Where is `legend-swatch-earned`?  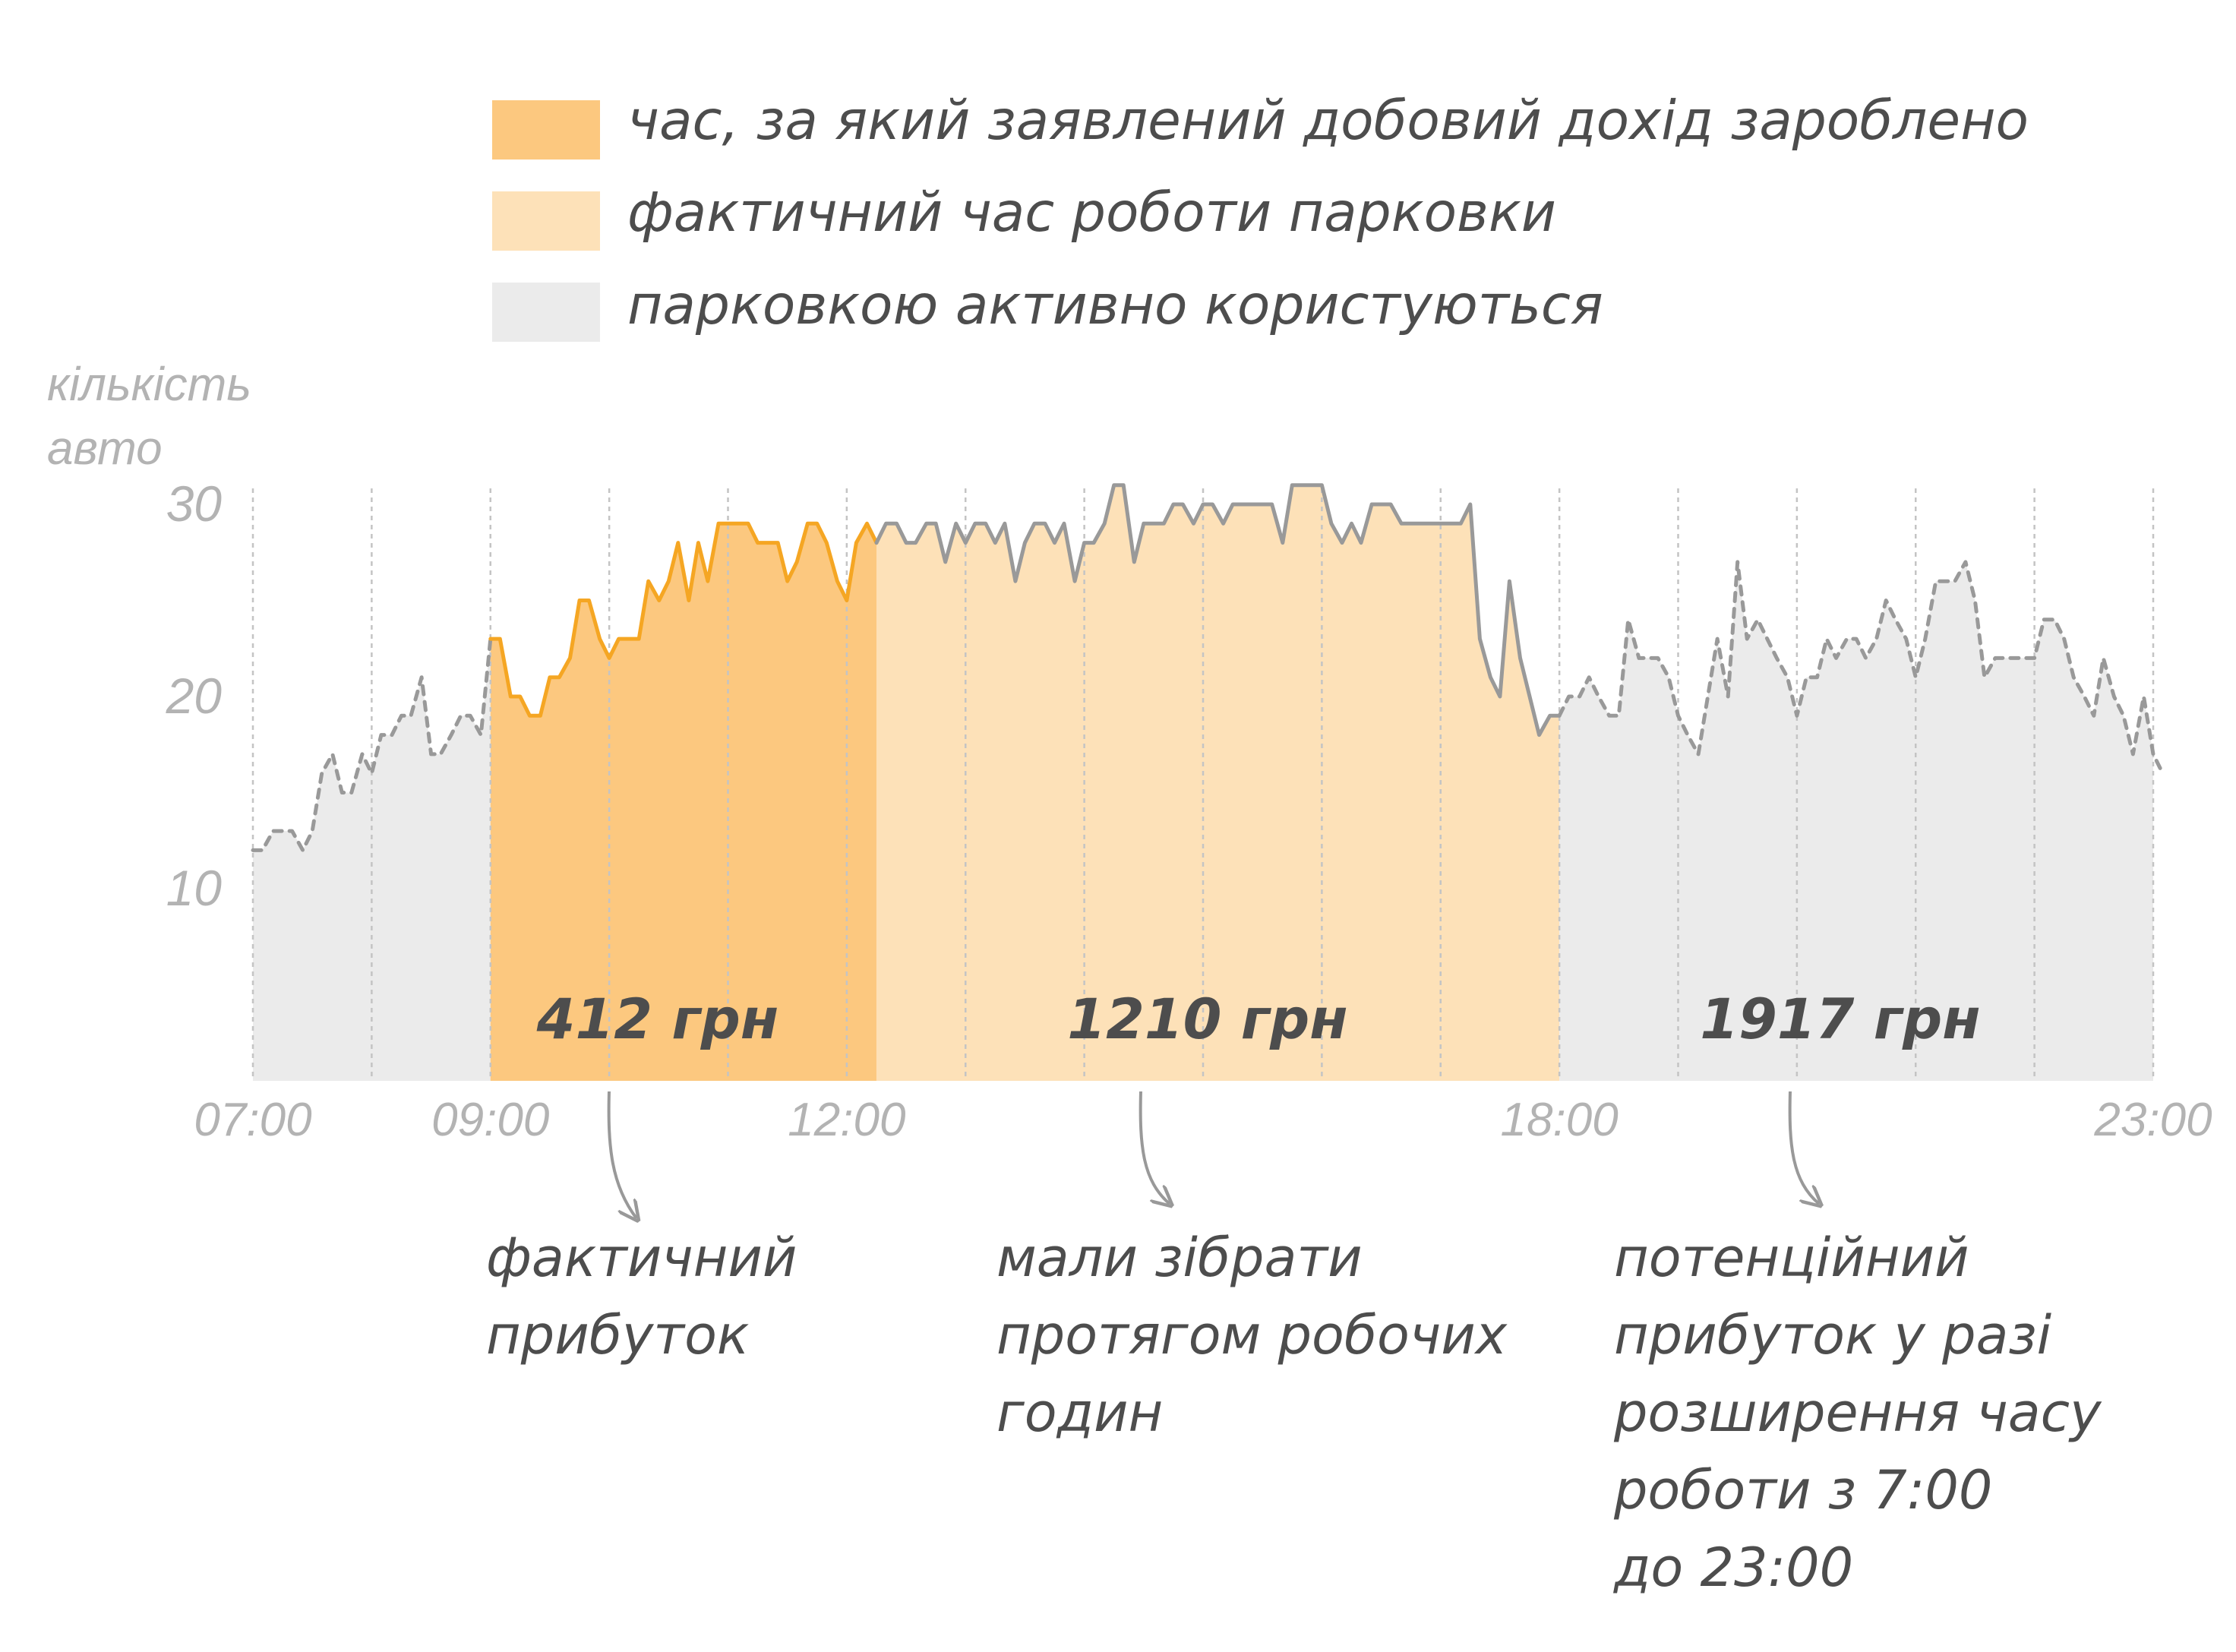
legend-swatch-earned is located at coordinates (546, 130).